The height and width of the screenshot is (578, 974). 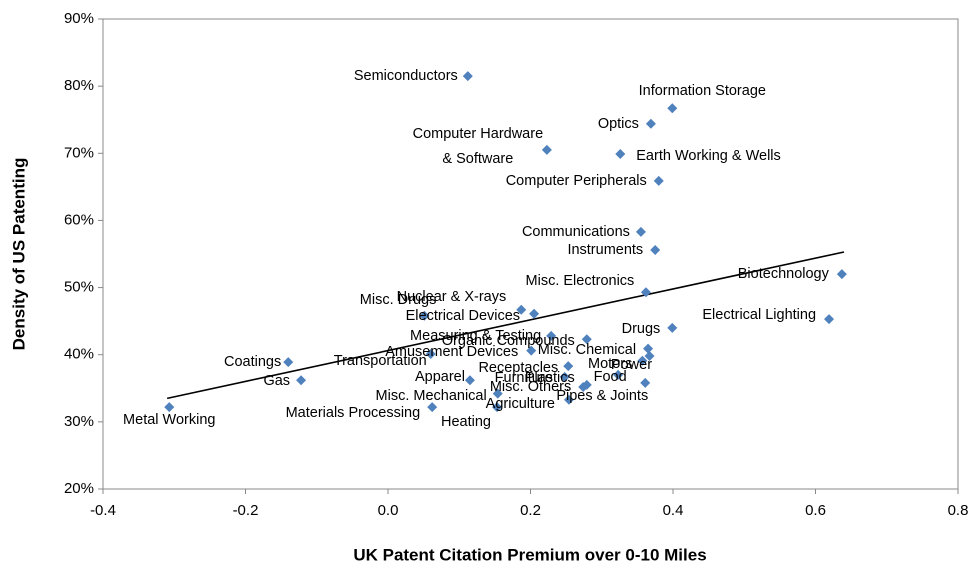 What do you see at coordinates (631, 365) in the screenshot?
I see `point-label: Power` at bounding box center [631, 365].